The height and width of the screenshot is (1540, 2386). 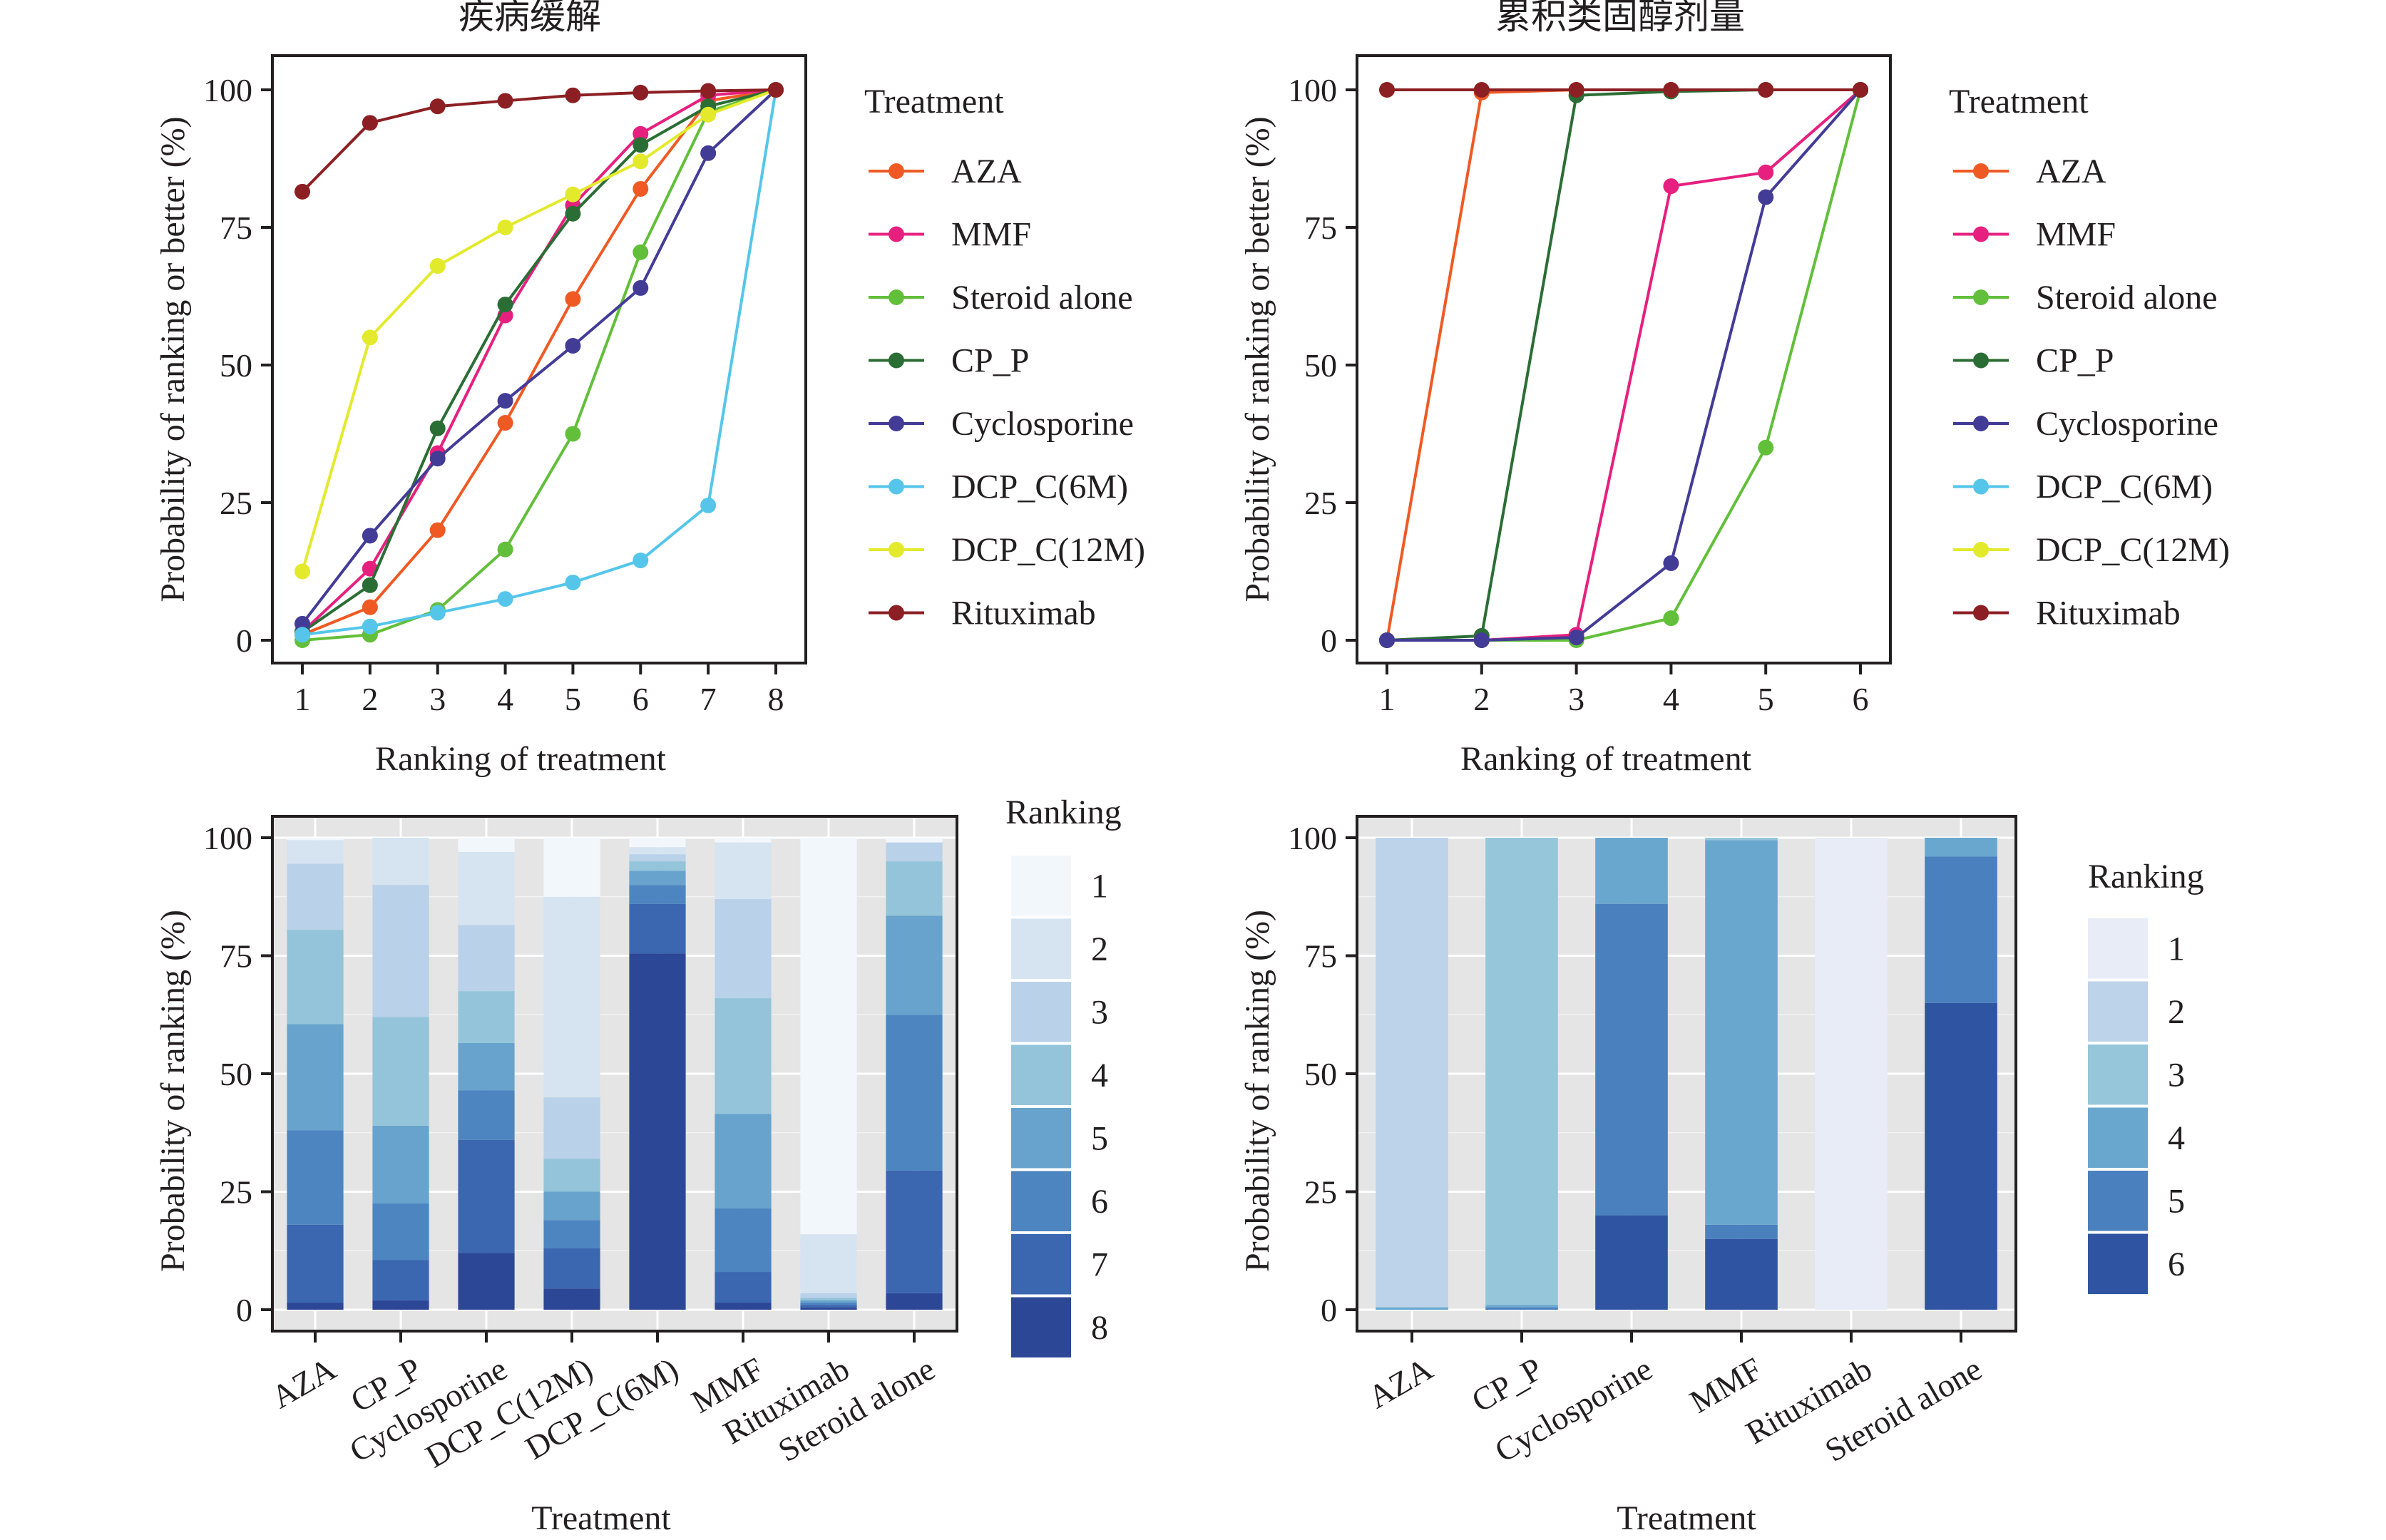 What do you see at coordinates (1320, 365) in the screenshot?
I see `y-tick-label: 50` at bounding box center [1320, 365].